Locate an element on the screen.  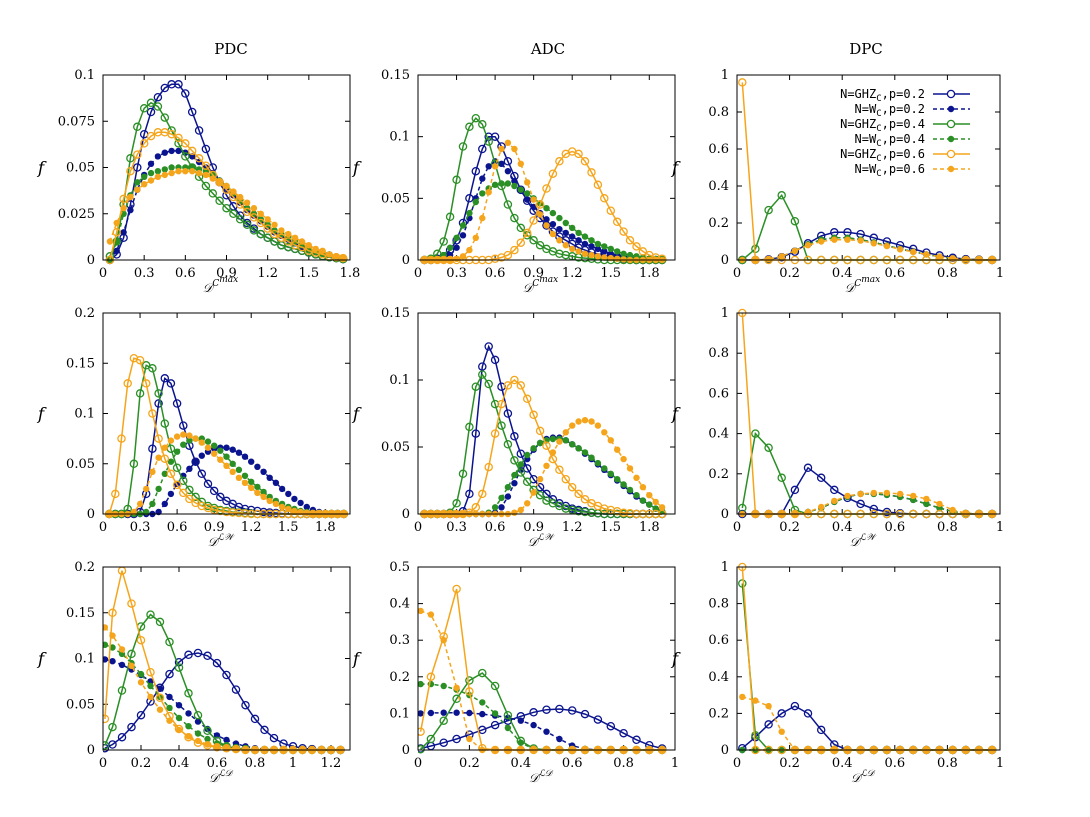
column-title-pdc: PDC is located at coordinates (231, 49).